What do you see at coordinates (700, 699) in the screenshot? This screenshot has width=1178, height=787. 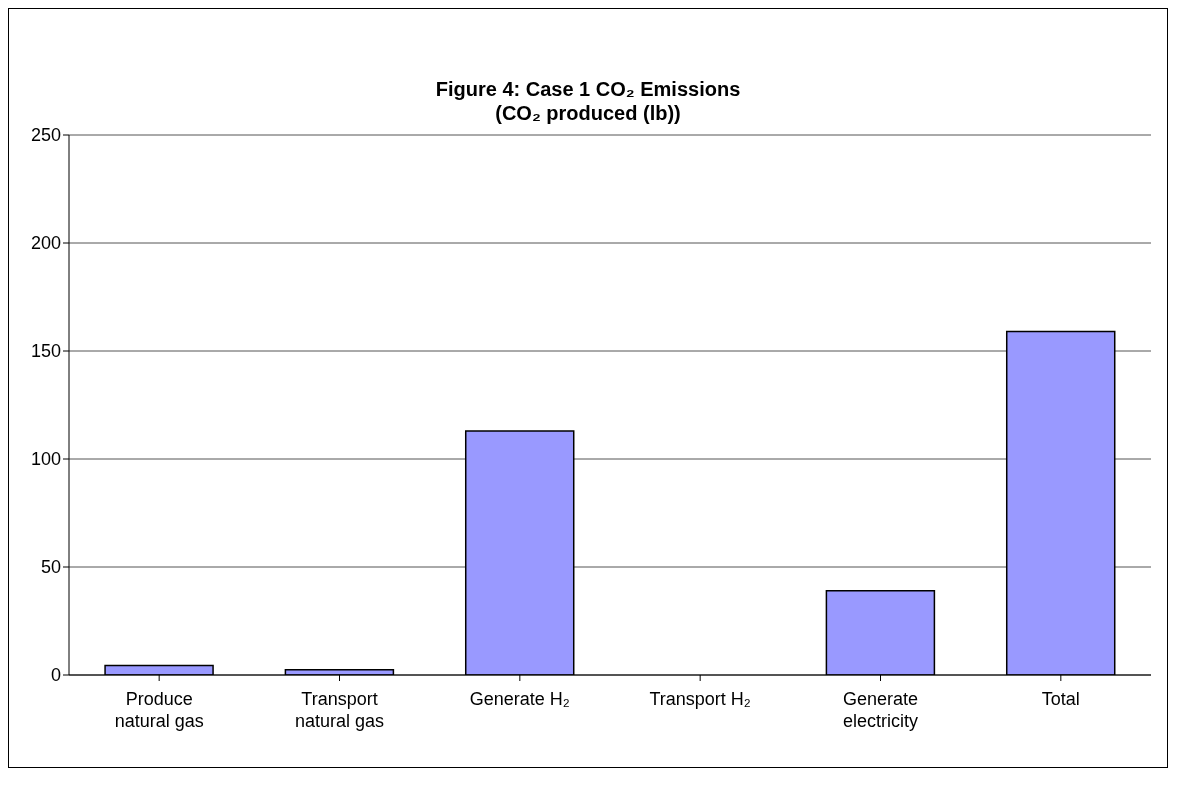 I see `x-tick-label: Transport H₂` at bounding box center [700, 699].